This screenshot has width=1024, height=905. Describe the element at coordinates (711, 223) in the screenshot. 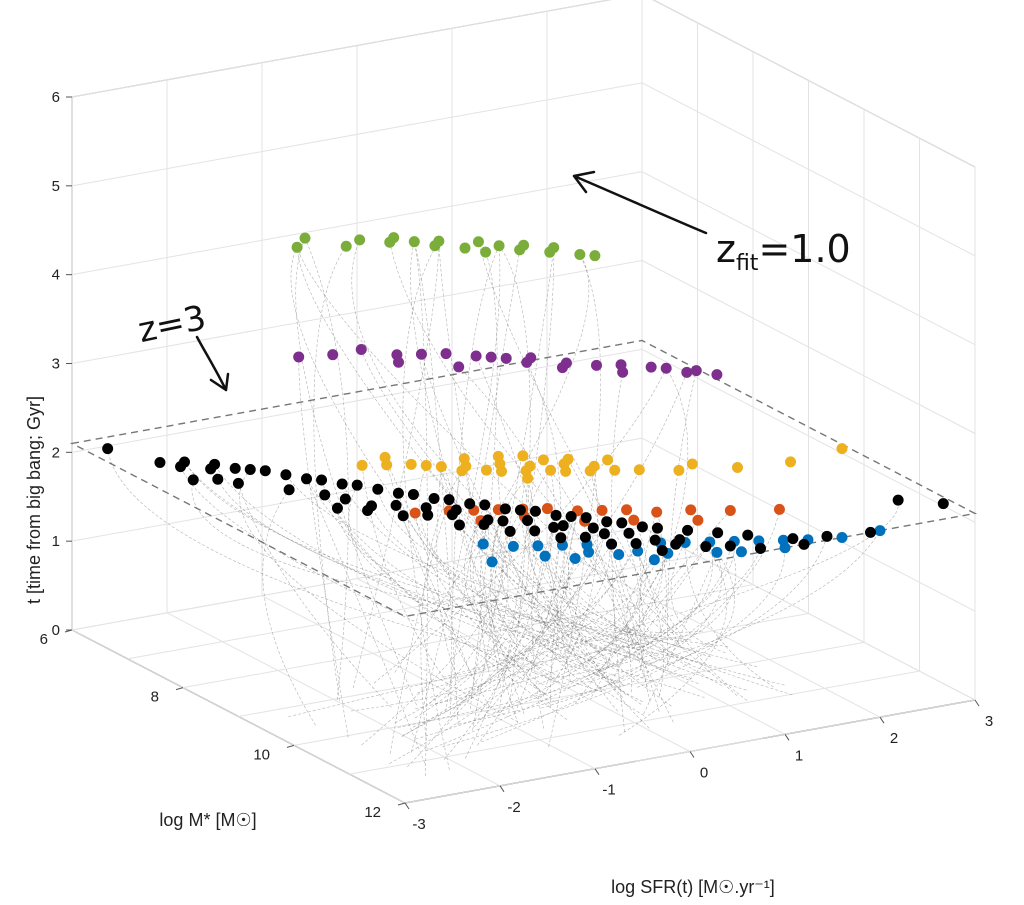

I see `annotation-zfit: zfit=1.0` at that location.